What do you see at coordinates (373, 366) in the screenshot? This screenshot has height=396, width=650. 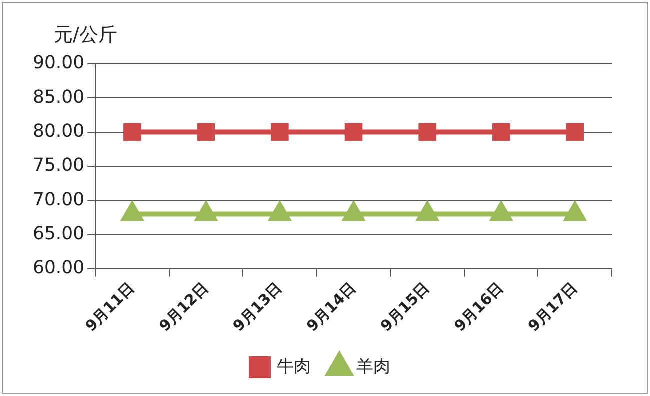 I see `legend-label: 羊肉` at bounding box center [373, 366].